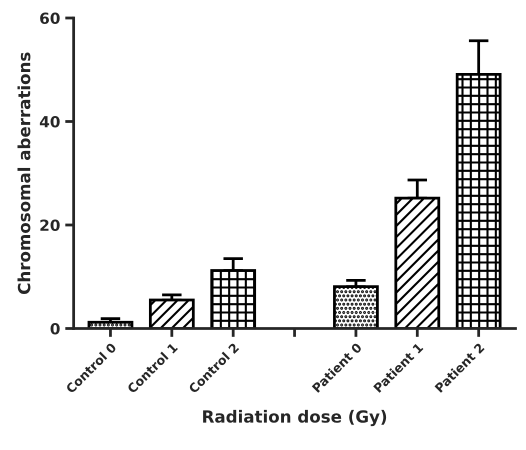 This screenshot has width=526, height=450. What do you see at coordinates (294, 418) in the screenshot?
I see `x-axis-title: Radiation dose (Gy)` at bounding box center [294, 418].